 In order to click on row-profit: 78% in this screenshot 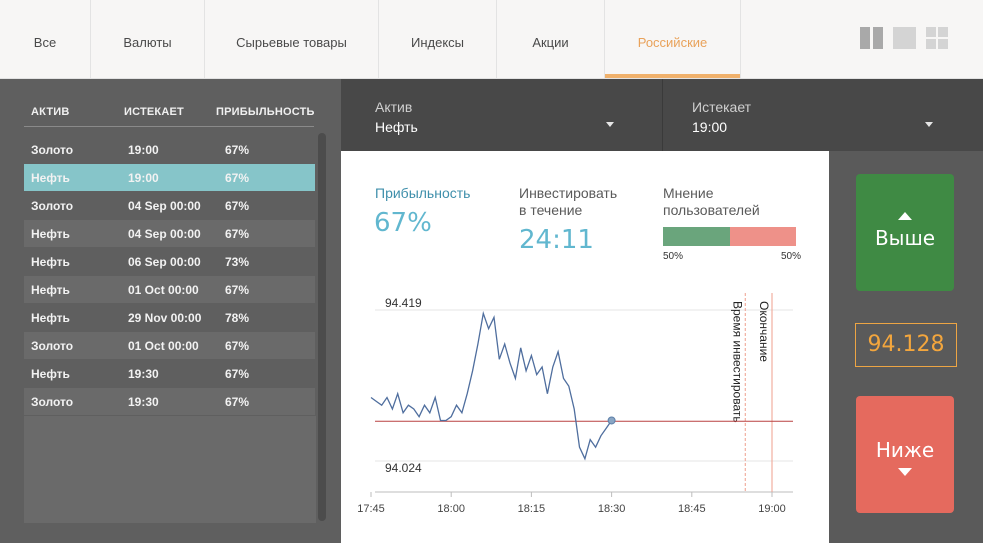, I will do `click(237, 318)`.